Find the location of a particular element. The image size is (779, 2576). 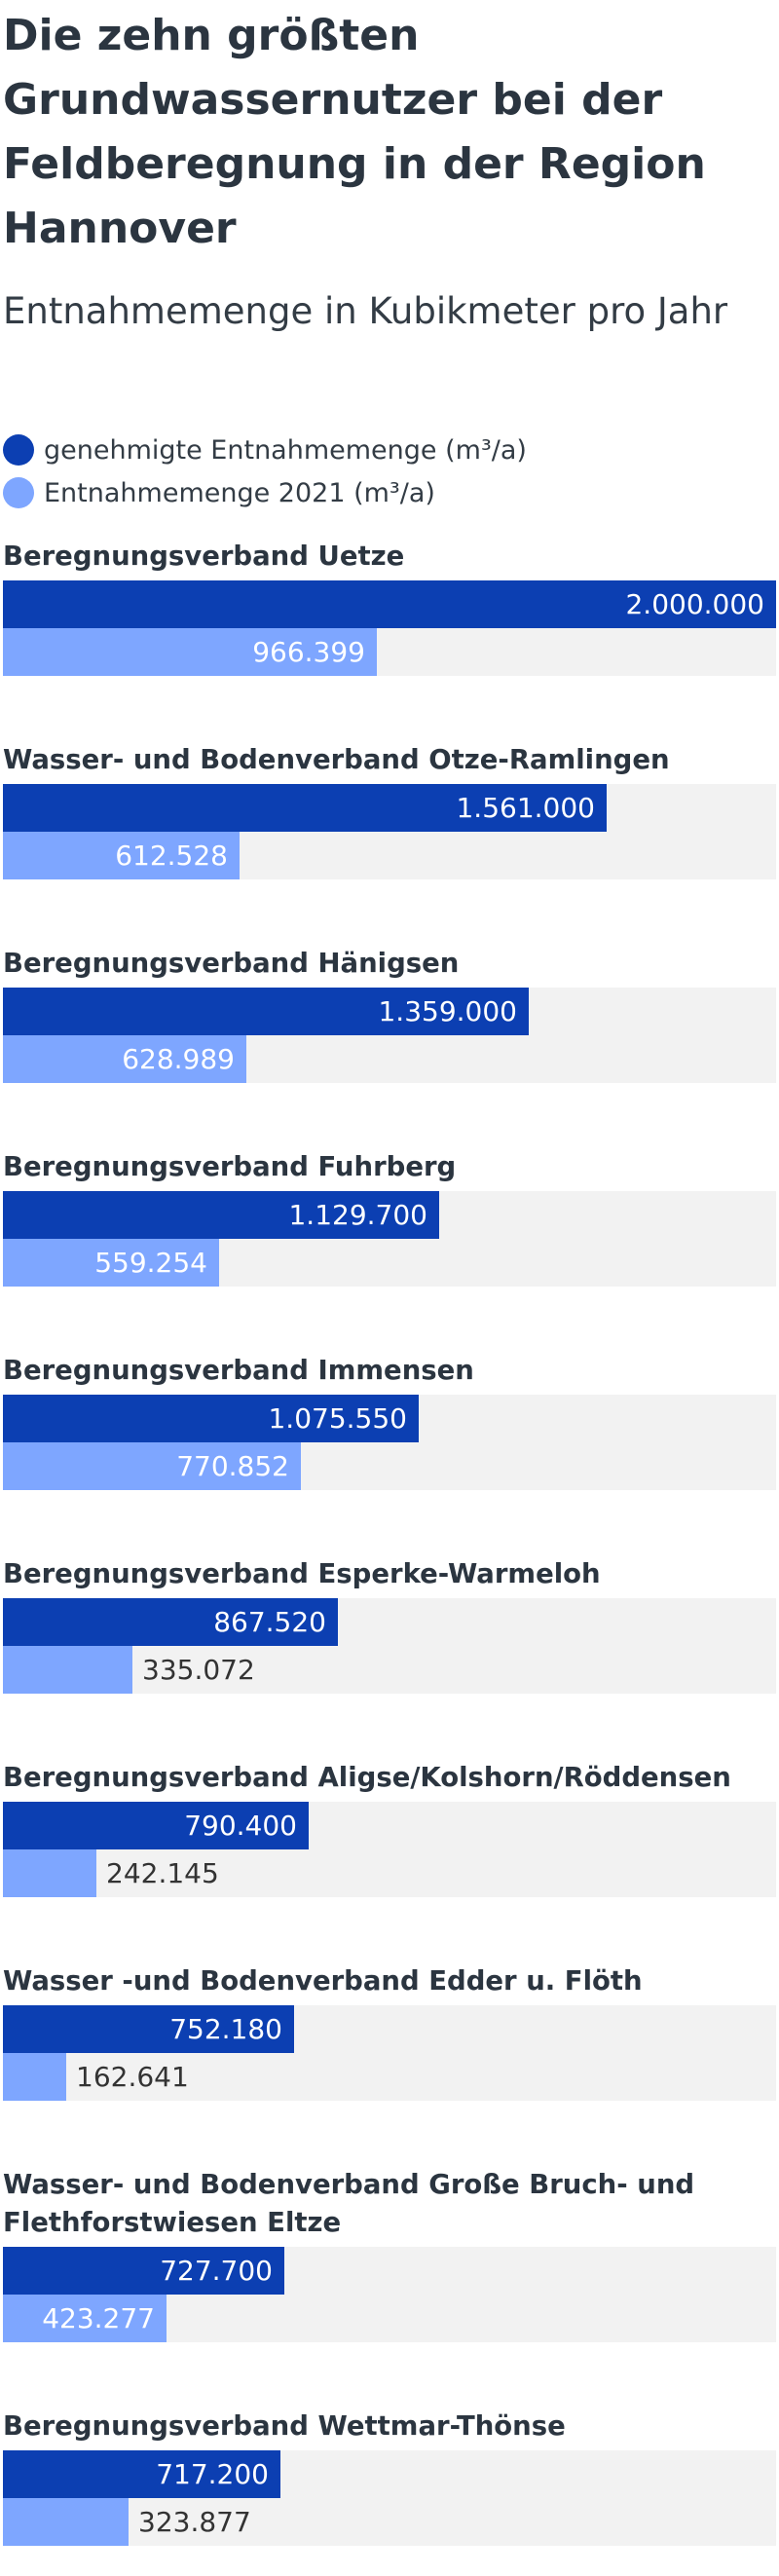

bar-track: 867.520 335.072 is located at coordinates (389, 1646).